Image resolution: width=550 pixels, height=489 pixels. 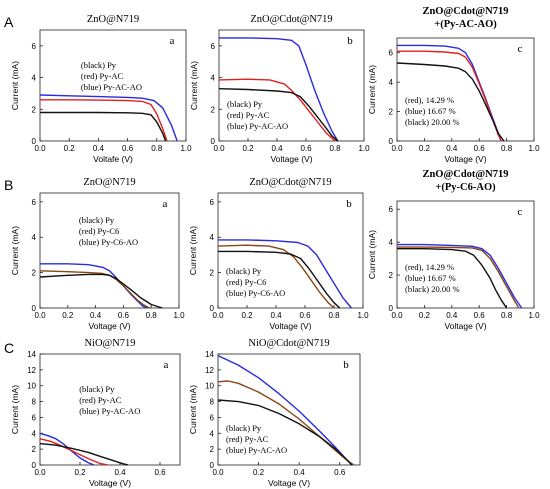 I want to click on y-tick-label: 10, so click(x=31, y=386).